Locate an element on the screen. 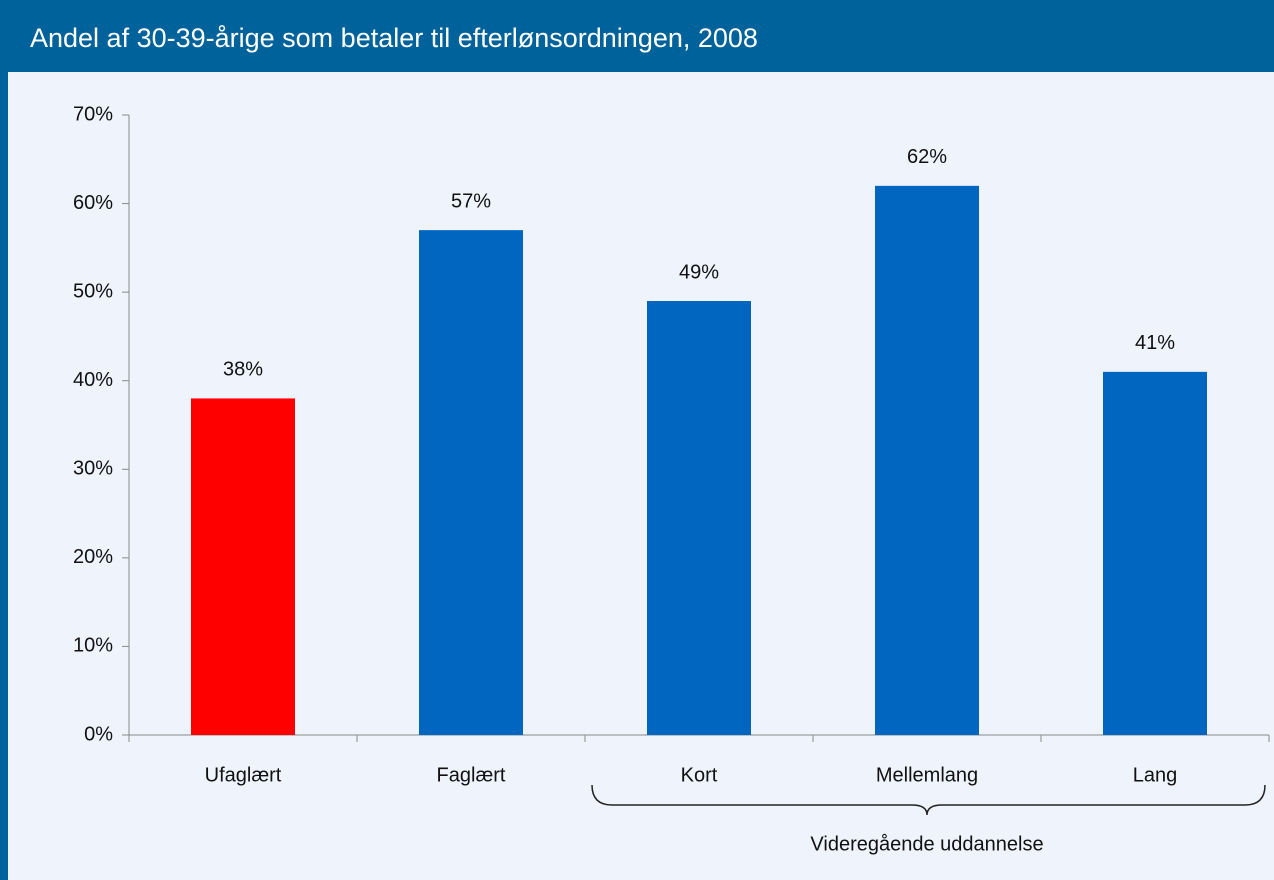  value-label: 49% is located at coordinates (699, 272).